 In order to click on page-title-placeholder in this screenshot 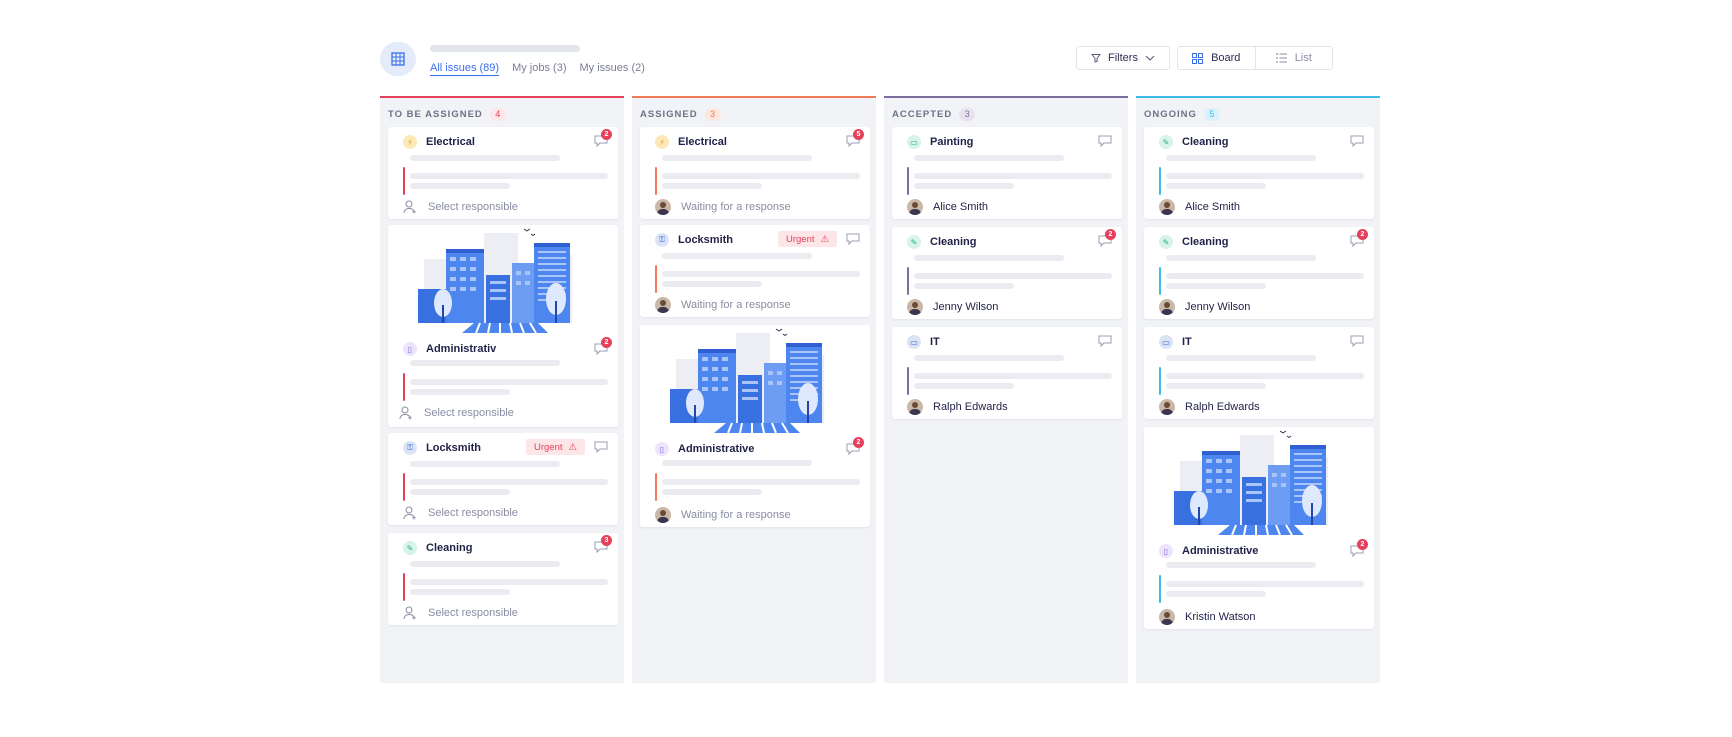, I will do `click(505, 48)`.